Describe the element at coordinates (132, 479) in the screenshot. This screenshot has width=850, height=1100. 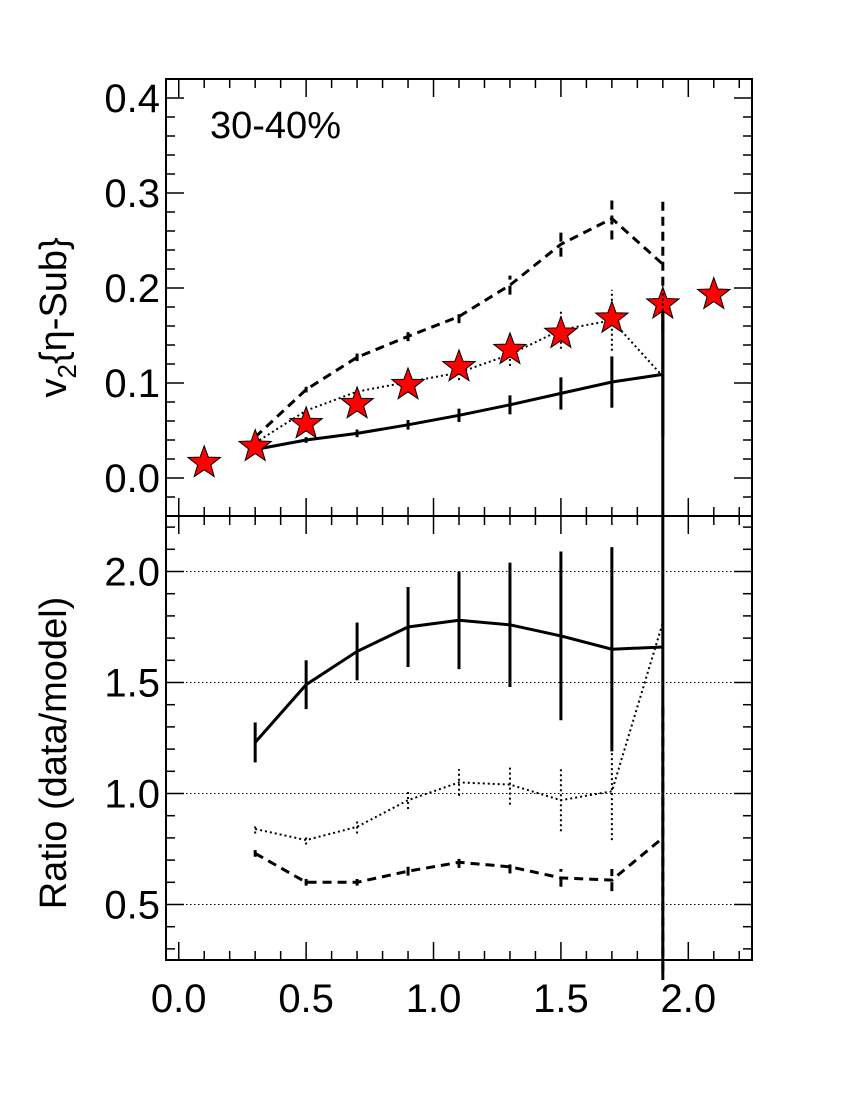
I see `top-y-tick-label: 0.0` at that location.